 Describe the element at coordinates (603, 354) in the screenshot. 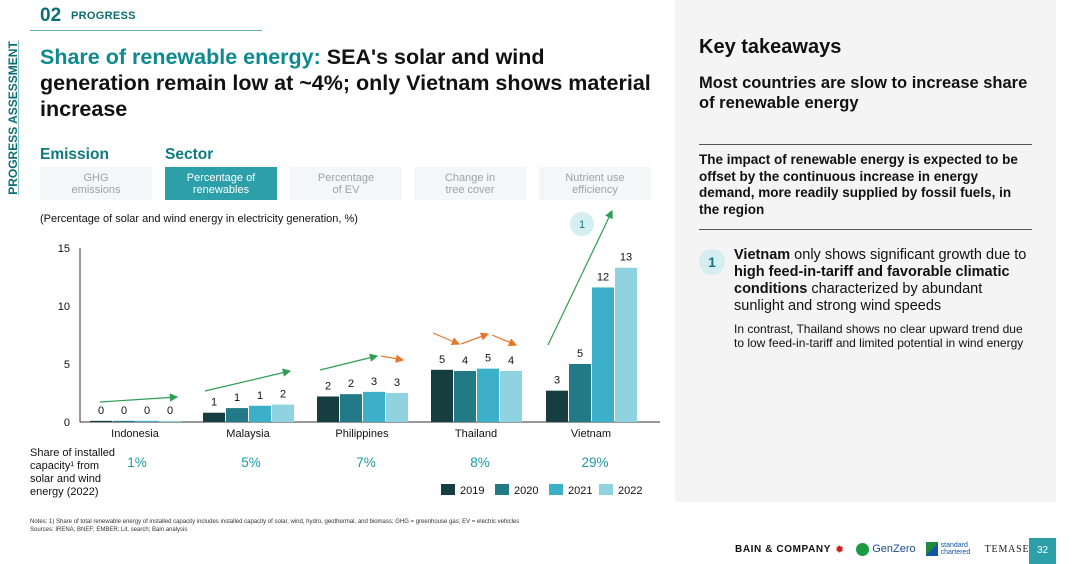

I see `bar-vietnam-2021` at that location.